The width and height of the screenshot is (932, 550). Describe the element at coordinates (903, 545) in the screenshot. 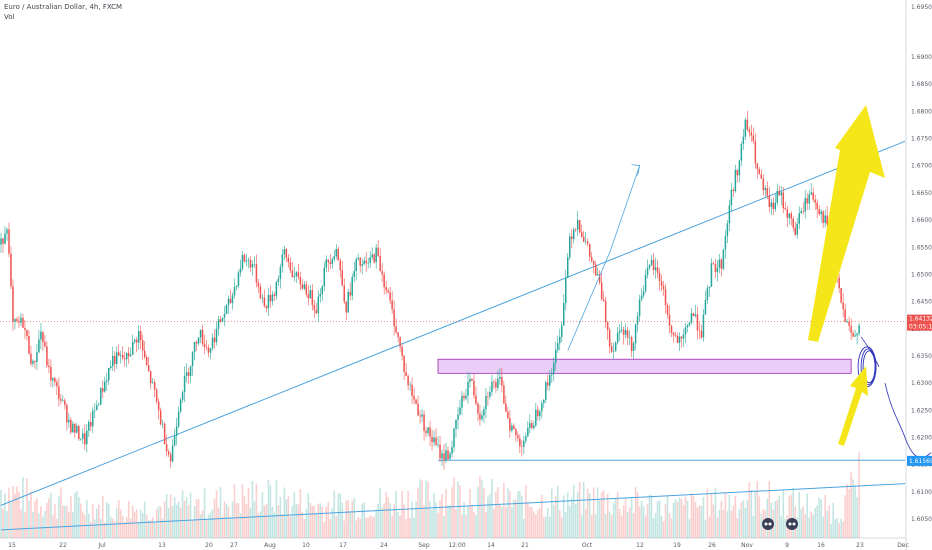

I see `time-tick-label: Dec` at that location.